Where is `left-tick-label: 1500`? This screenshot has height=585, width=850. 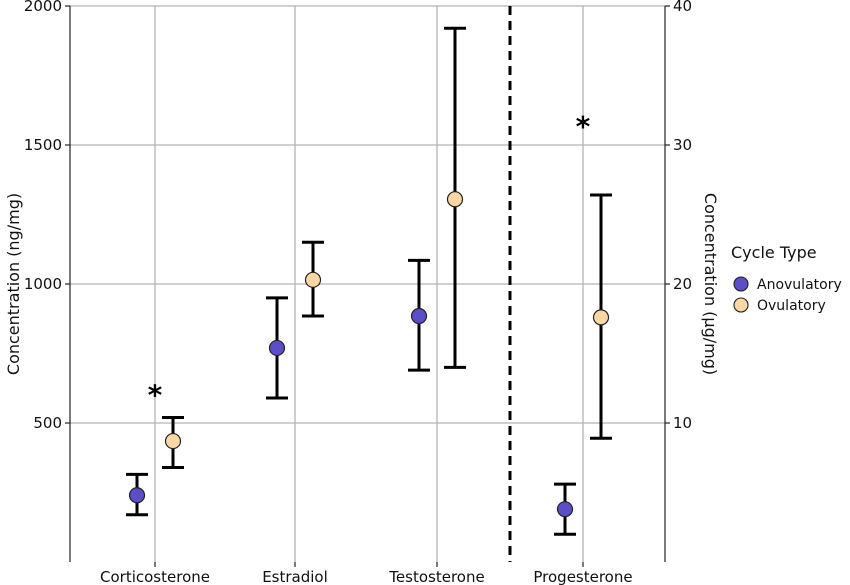
left-tick-label: 1500 is located at coordinates (43, 145).